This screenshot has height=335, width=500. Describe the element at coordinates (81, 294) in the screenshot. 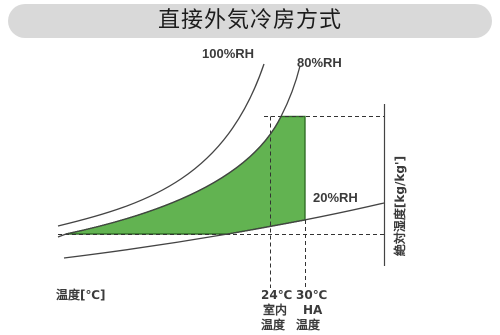

I see `x-axis-label: 温度[℃]` at that location.